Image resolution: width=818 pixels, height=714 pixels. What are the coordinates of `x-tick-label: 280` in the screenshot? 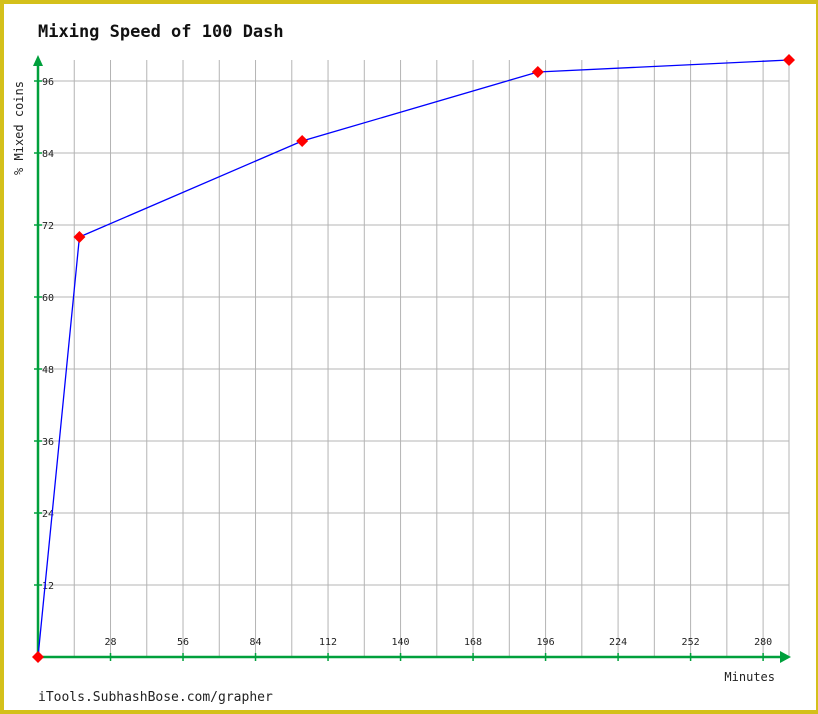 It's located at (763, 642).